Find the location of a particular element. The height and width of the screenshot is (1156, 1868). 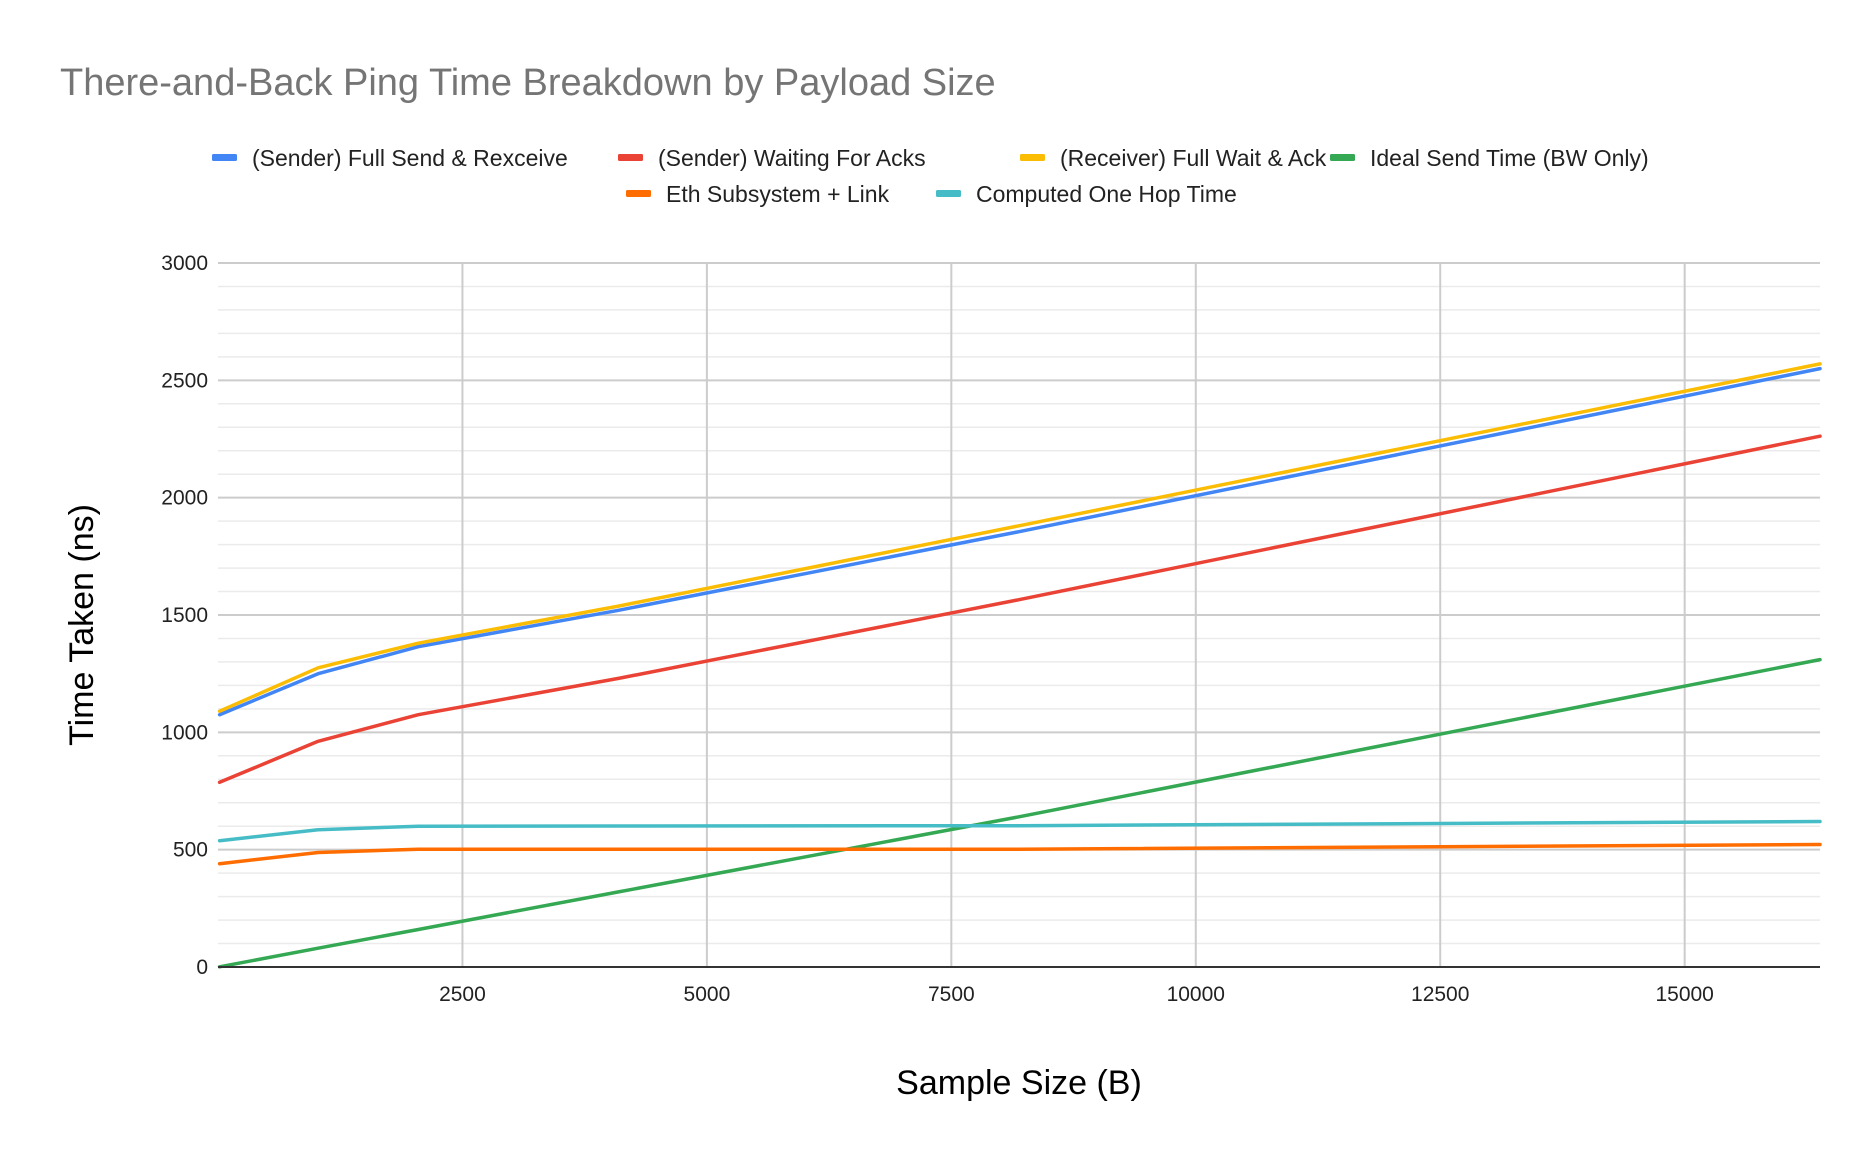

y-tick-label: 1500 is located at coordinates (184, 615).